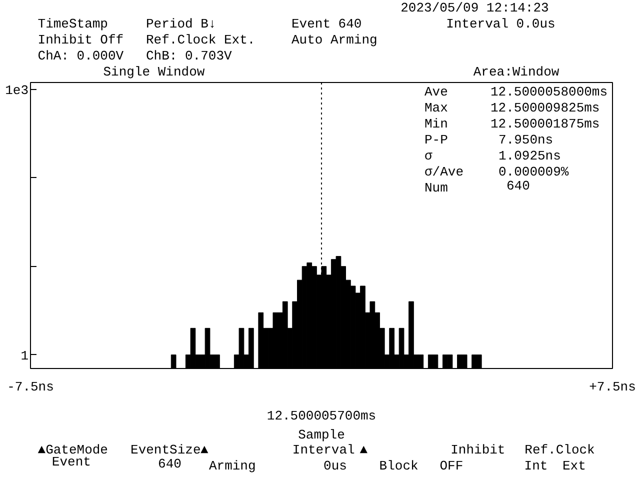  I want to click on annotation: 12.500001875ms, so click(545, 124).